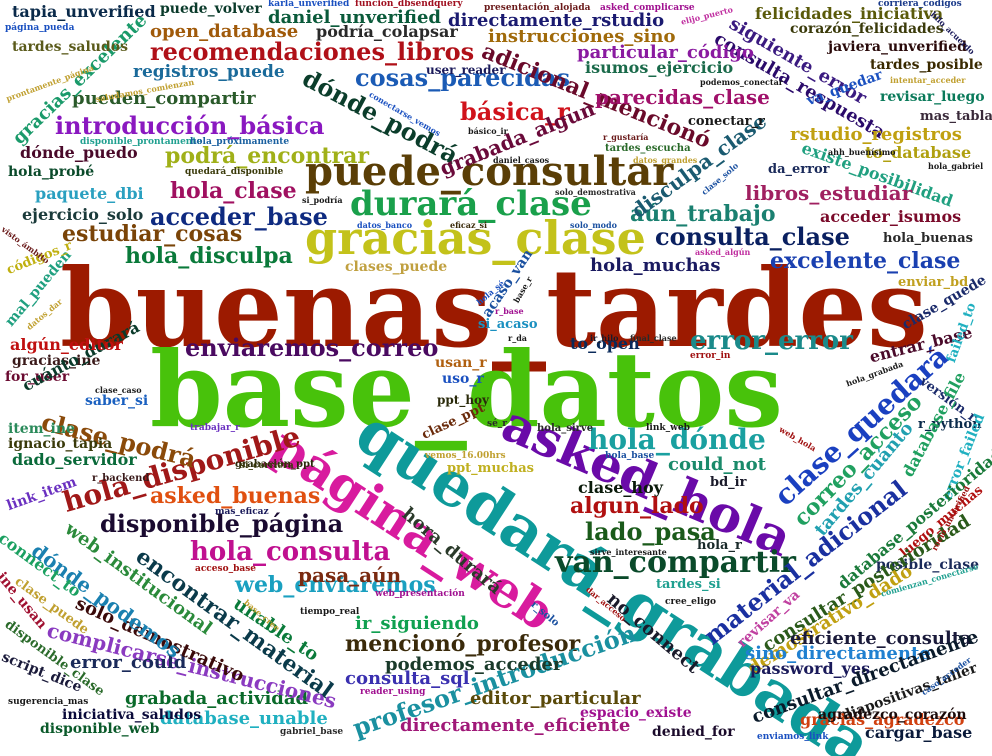 The width and height of the screenshot is (992, 756). Describe the element at coordinates (469, 225) in the screenshot. I see `word: eficaz_si` at that location.